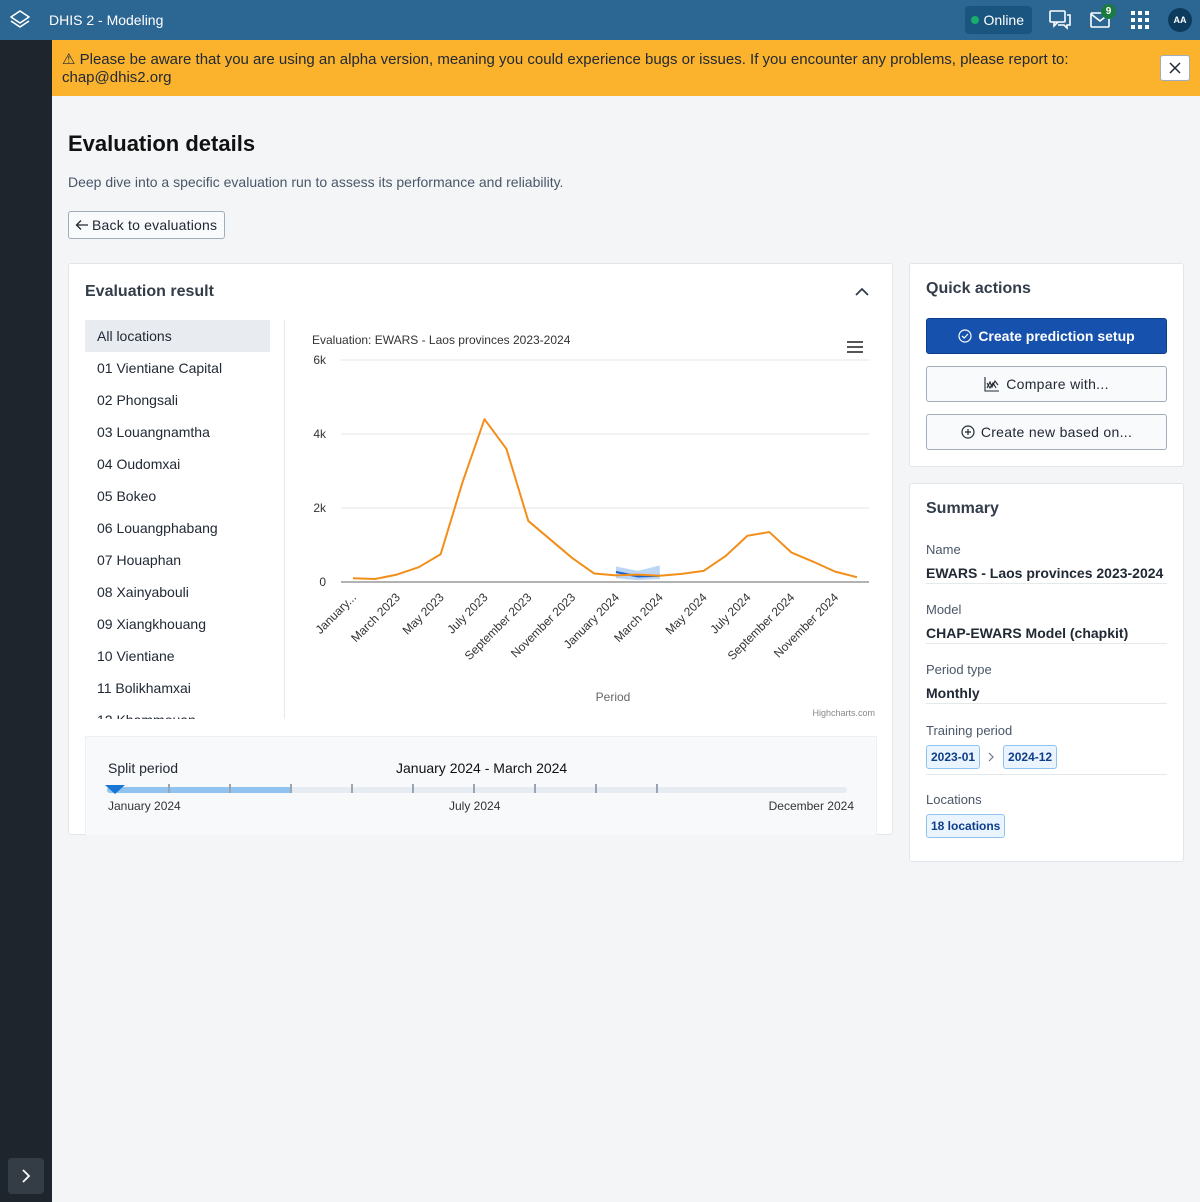 The width and height of the screenshot is (1200, 1202). What do you see at coordinates (959, 669) in the screenshot?
I see `period-type-label: Period type` at bounding box center [959, 669].